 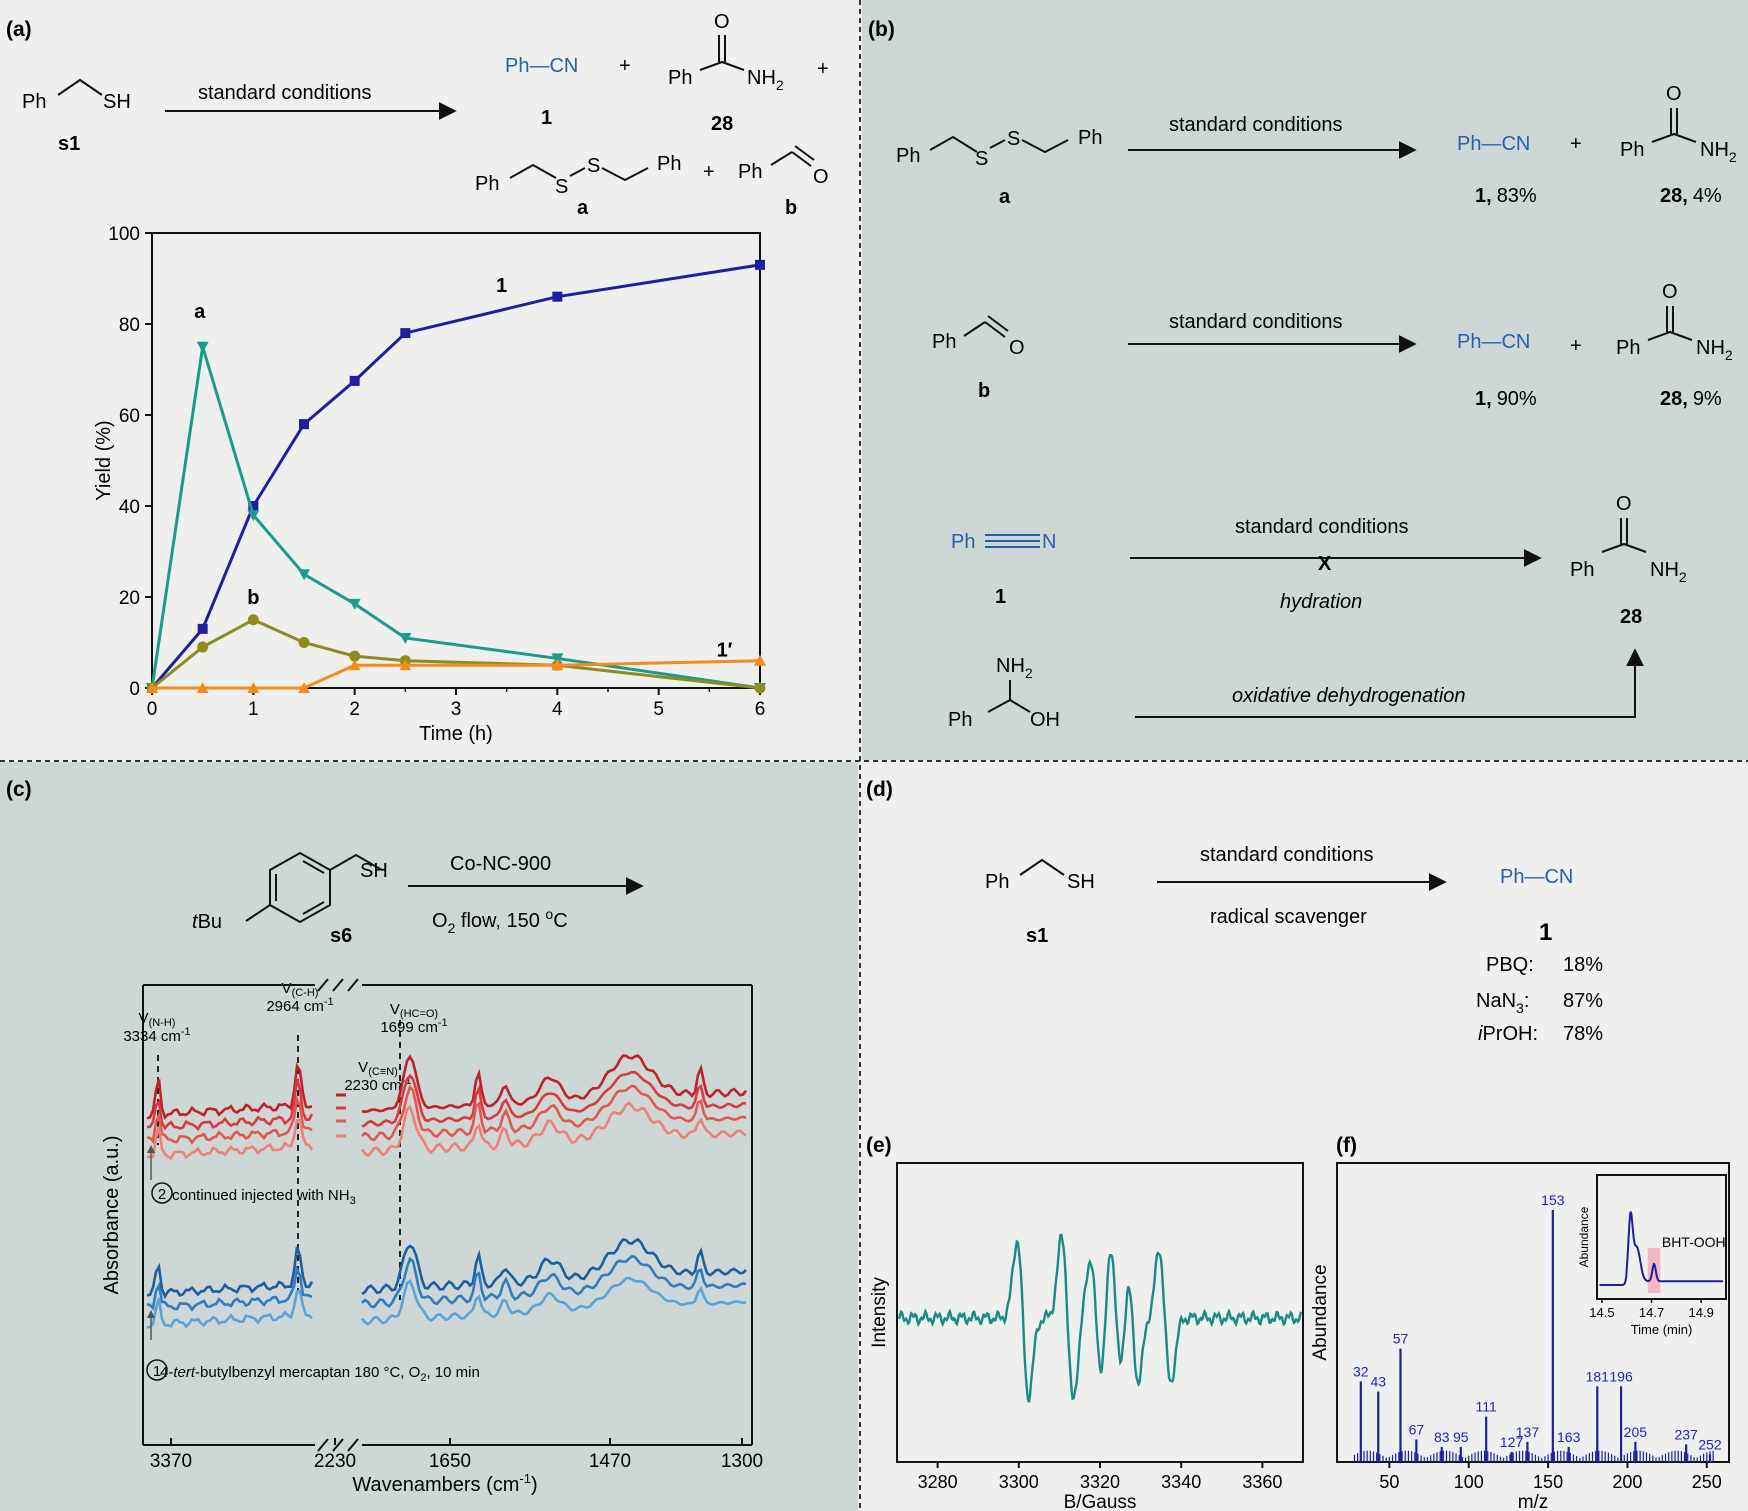 What do you see at coordinates (625, 66) in the screenshot?
I see `a-plus-1: +` at bounding box center [625, 66].